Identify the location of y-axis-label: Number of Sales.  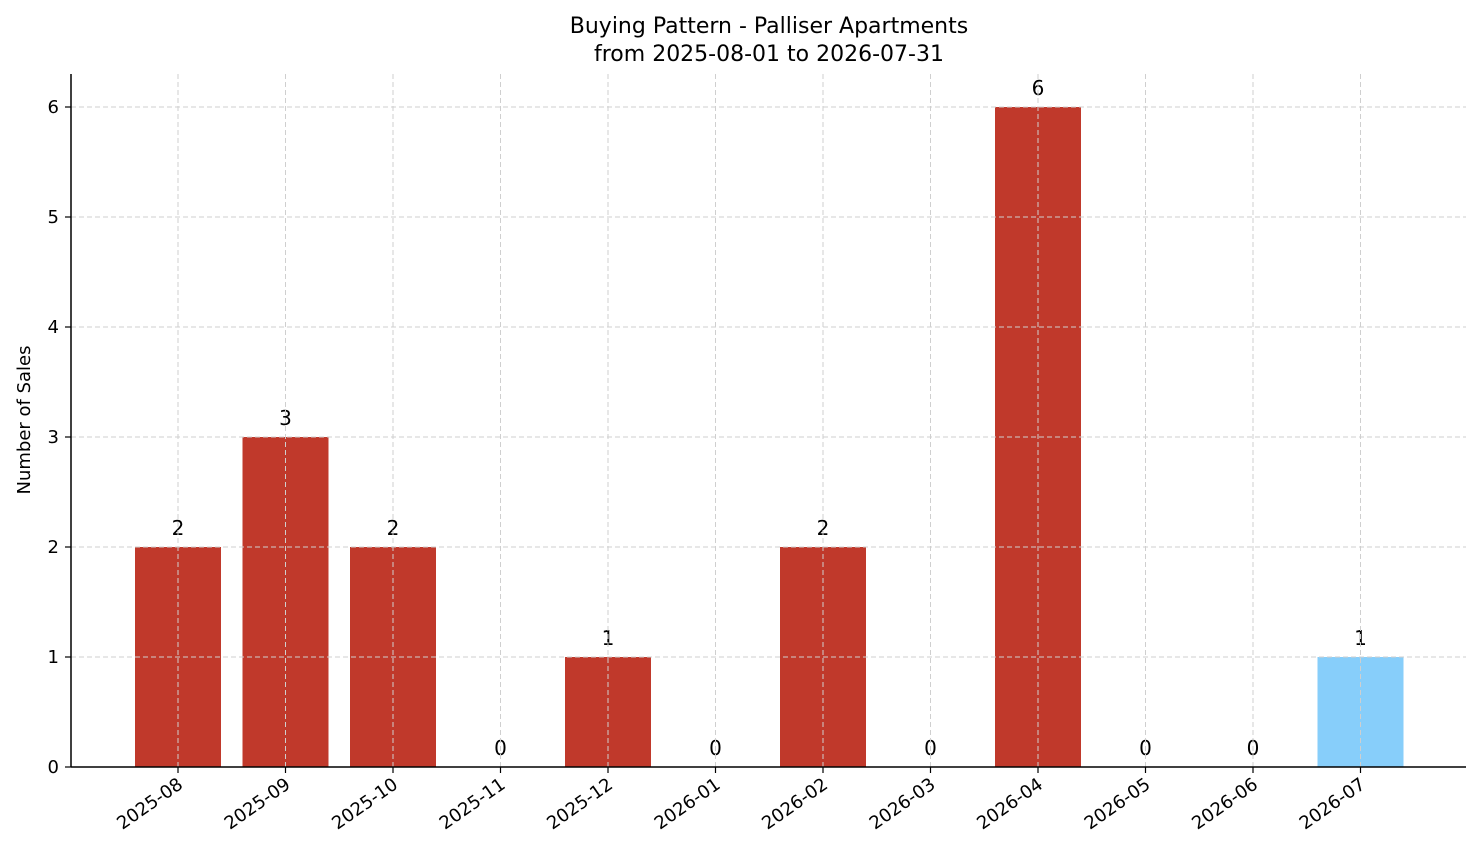
(24, 419).